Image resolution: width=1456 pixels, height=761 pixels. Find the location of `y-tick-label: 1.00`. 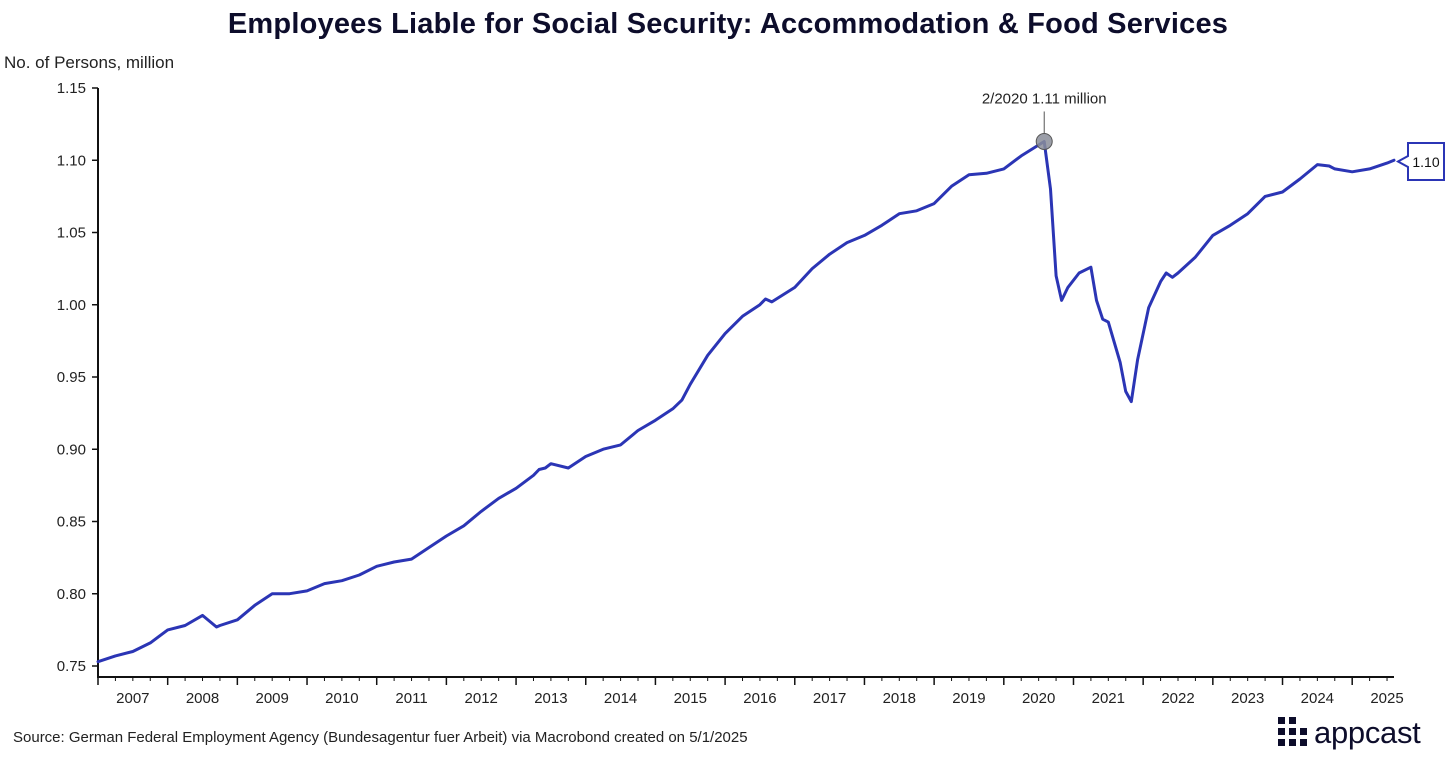

y-tick-label: 1.00 is located at coordinates (71, 305).